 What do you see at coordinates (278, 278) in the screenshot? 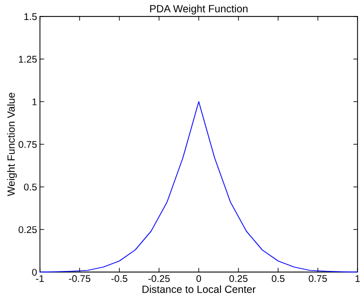
I see `x-tick-label: 0.5` at bounding box center [278, 278].